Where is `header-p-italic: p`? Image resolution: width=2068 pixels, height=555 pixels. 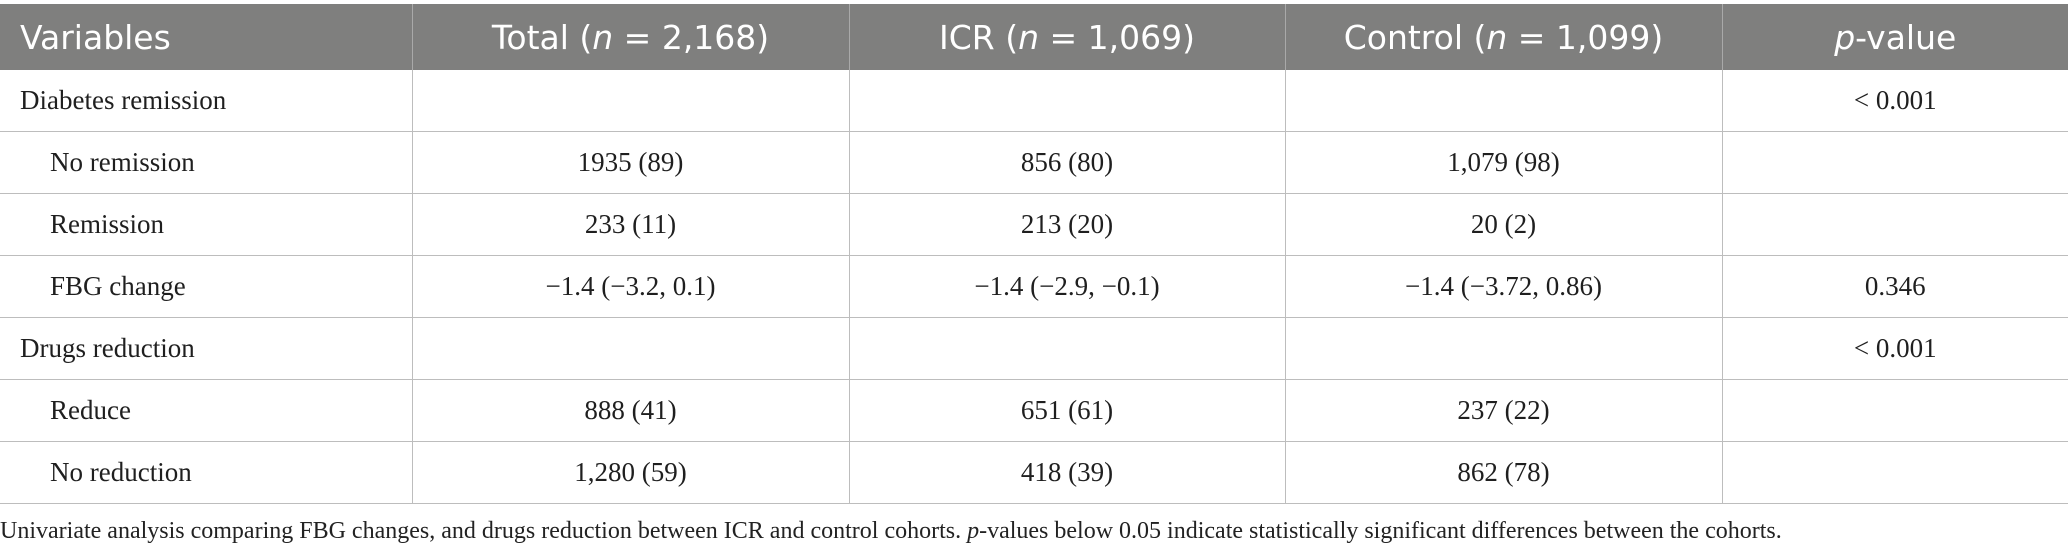 header-p-italic: p is located at coordinates (1845, 37).